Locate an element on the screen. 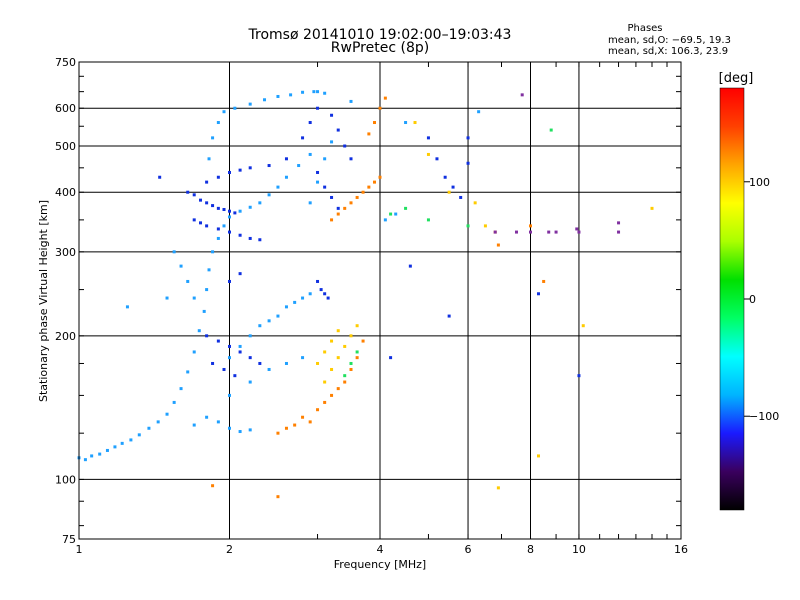  colorbar-label: [deg] is located at coordinates (736, 78).